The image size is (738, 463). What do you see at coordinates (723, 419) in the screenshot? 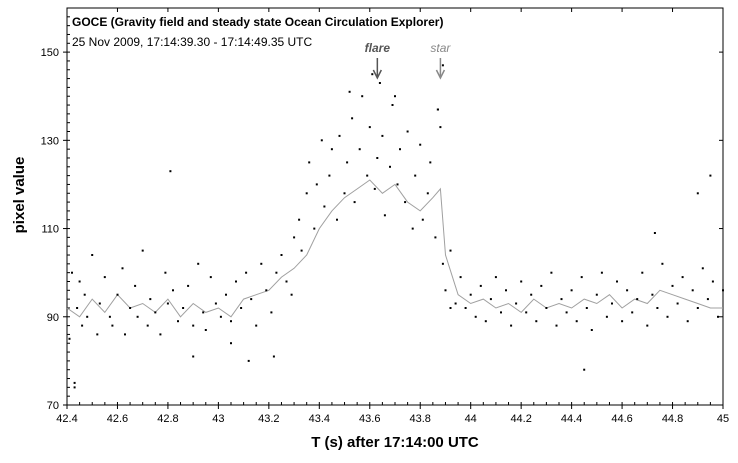
I see `x-tick-label: 45` at bounding box center [723, 419].